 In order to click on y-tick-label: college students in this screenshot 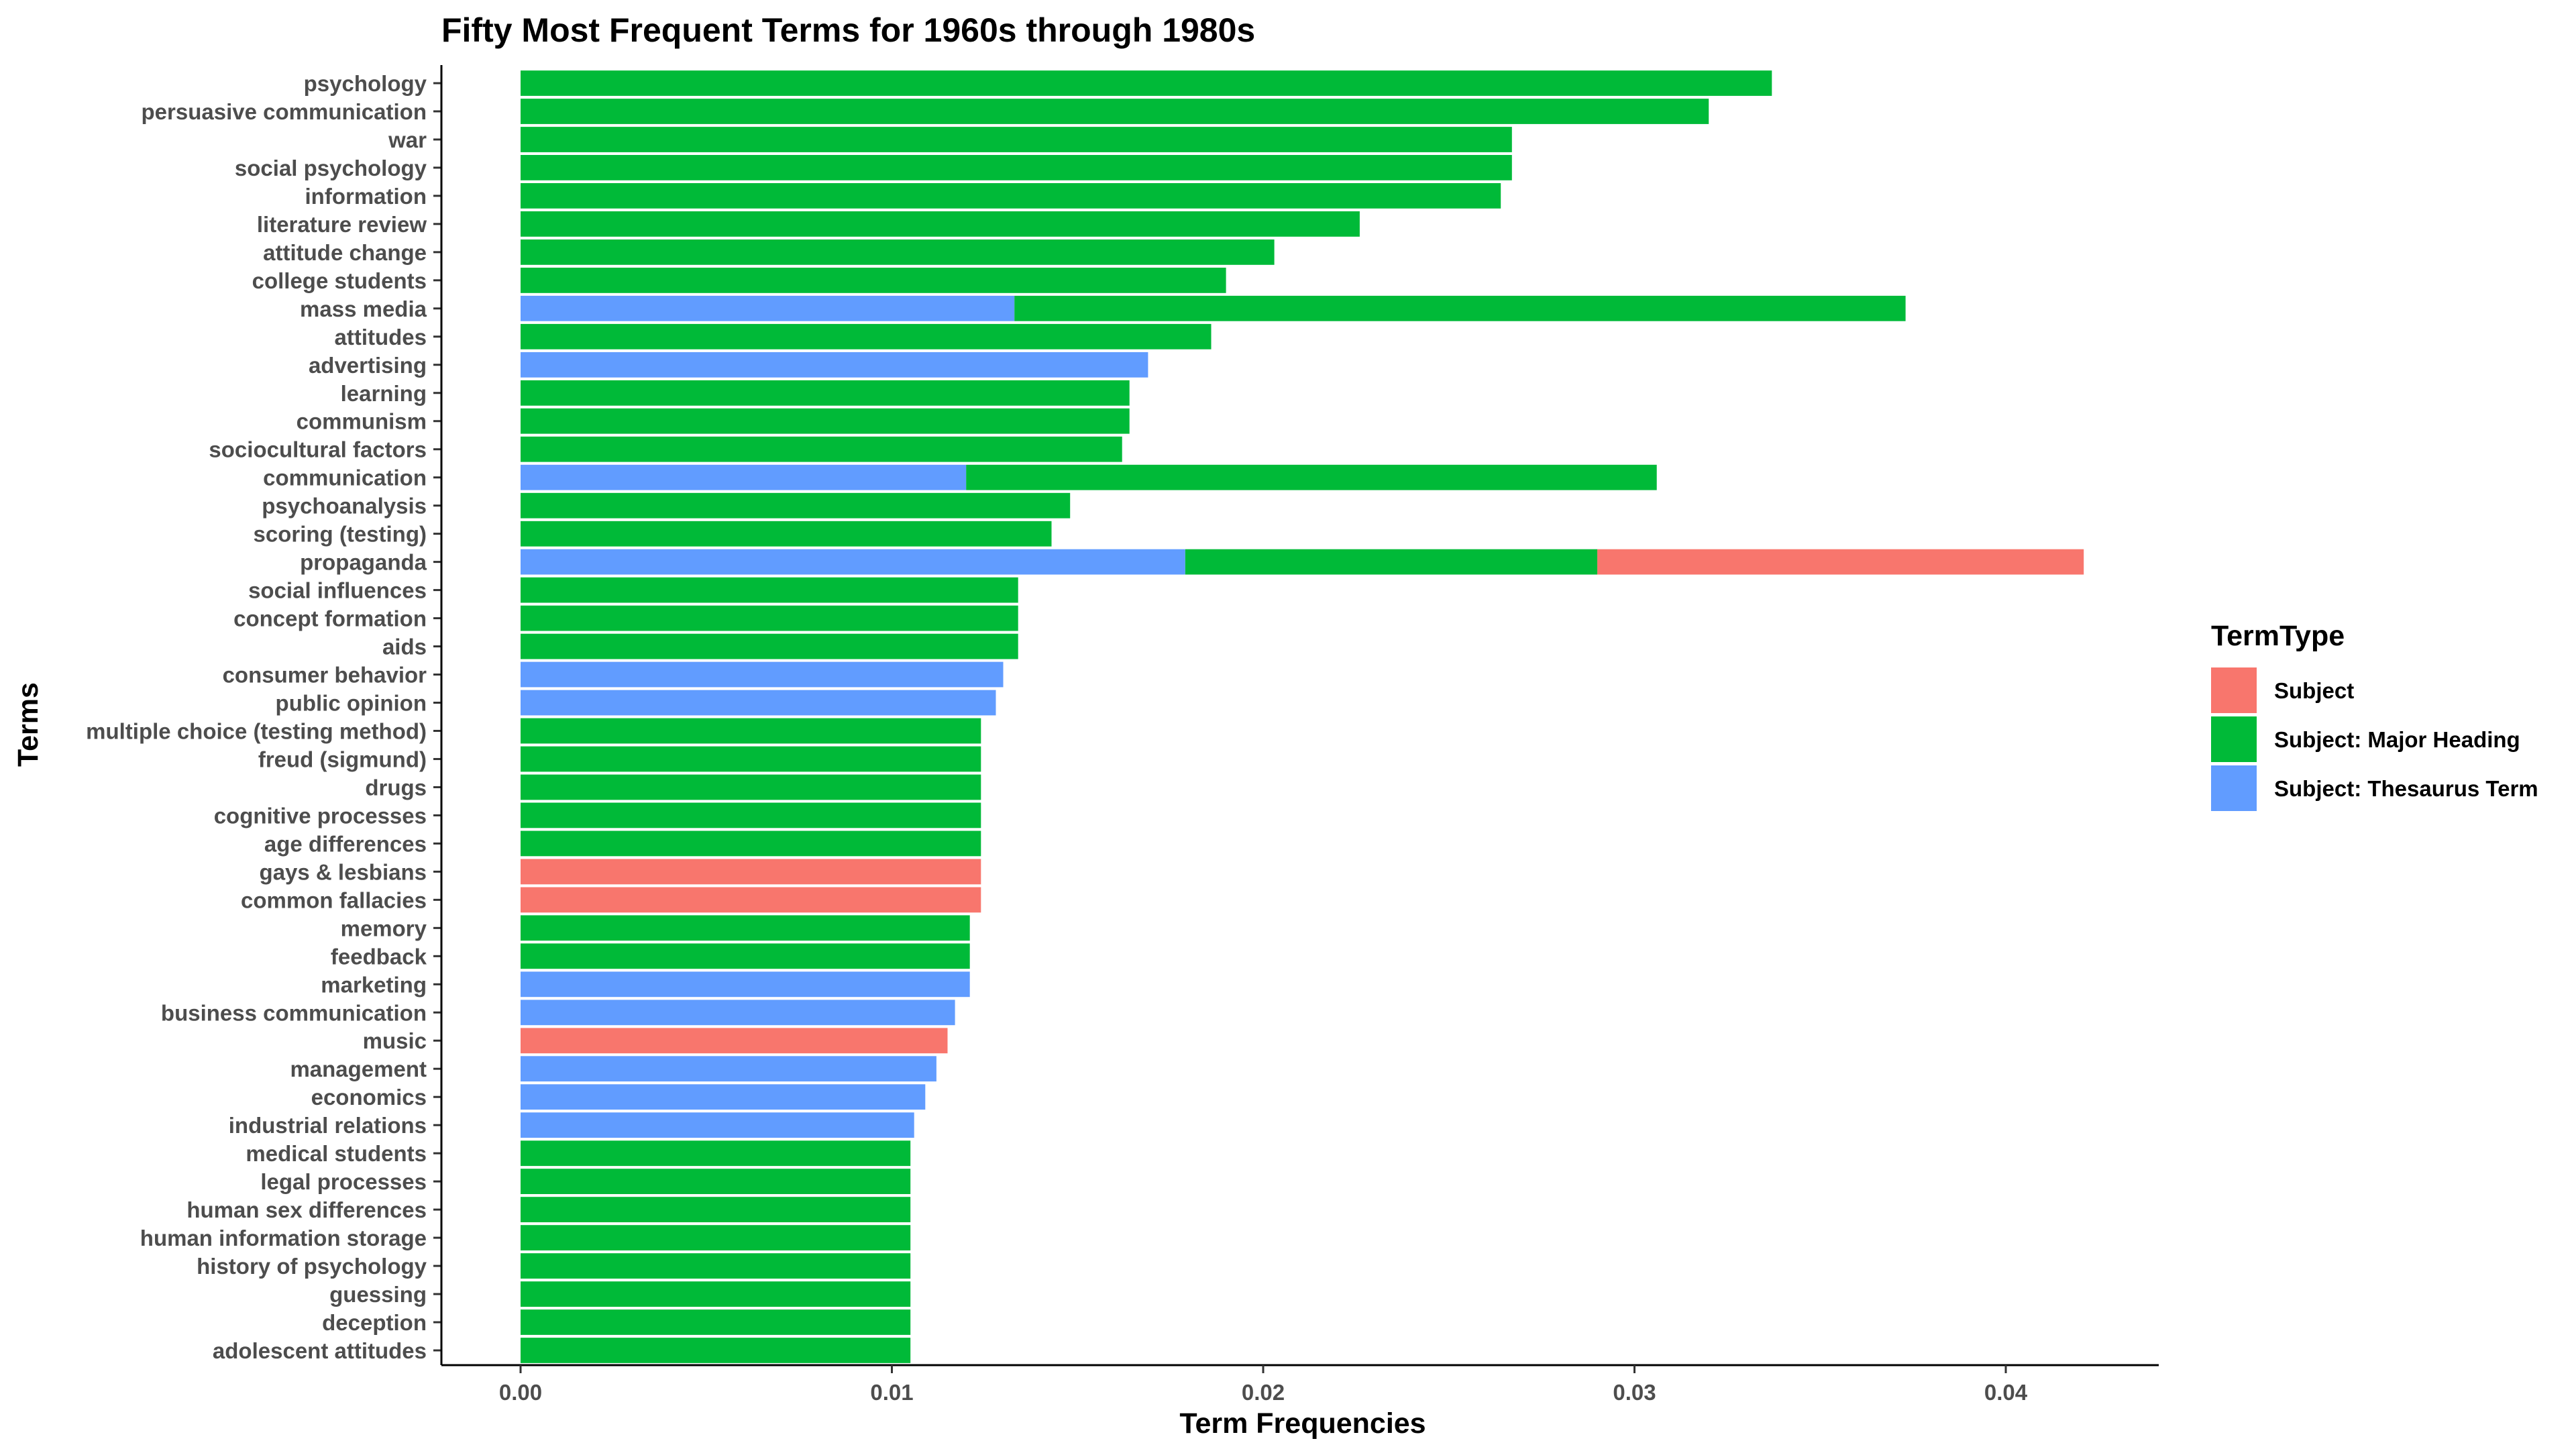, I will do `click(339, 280)`.